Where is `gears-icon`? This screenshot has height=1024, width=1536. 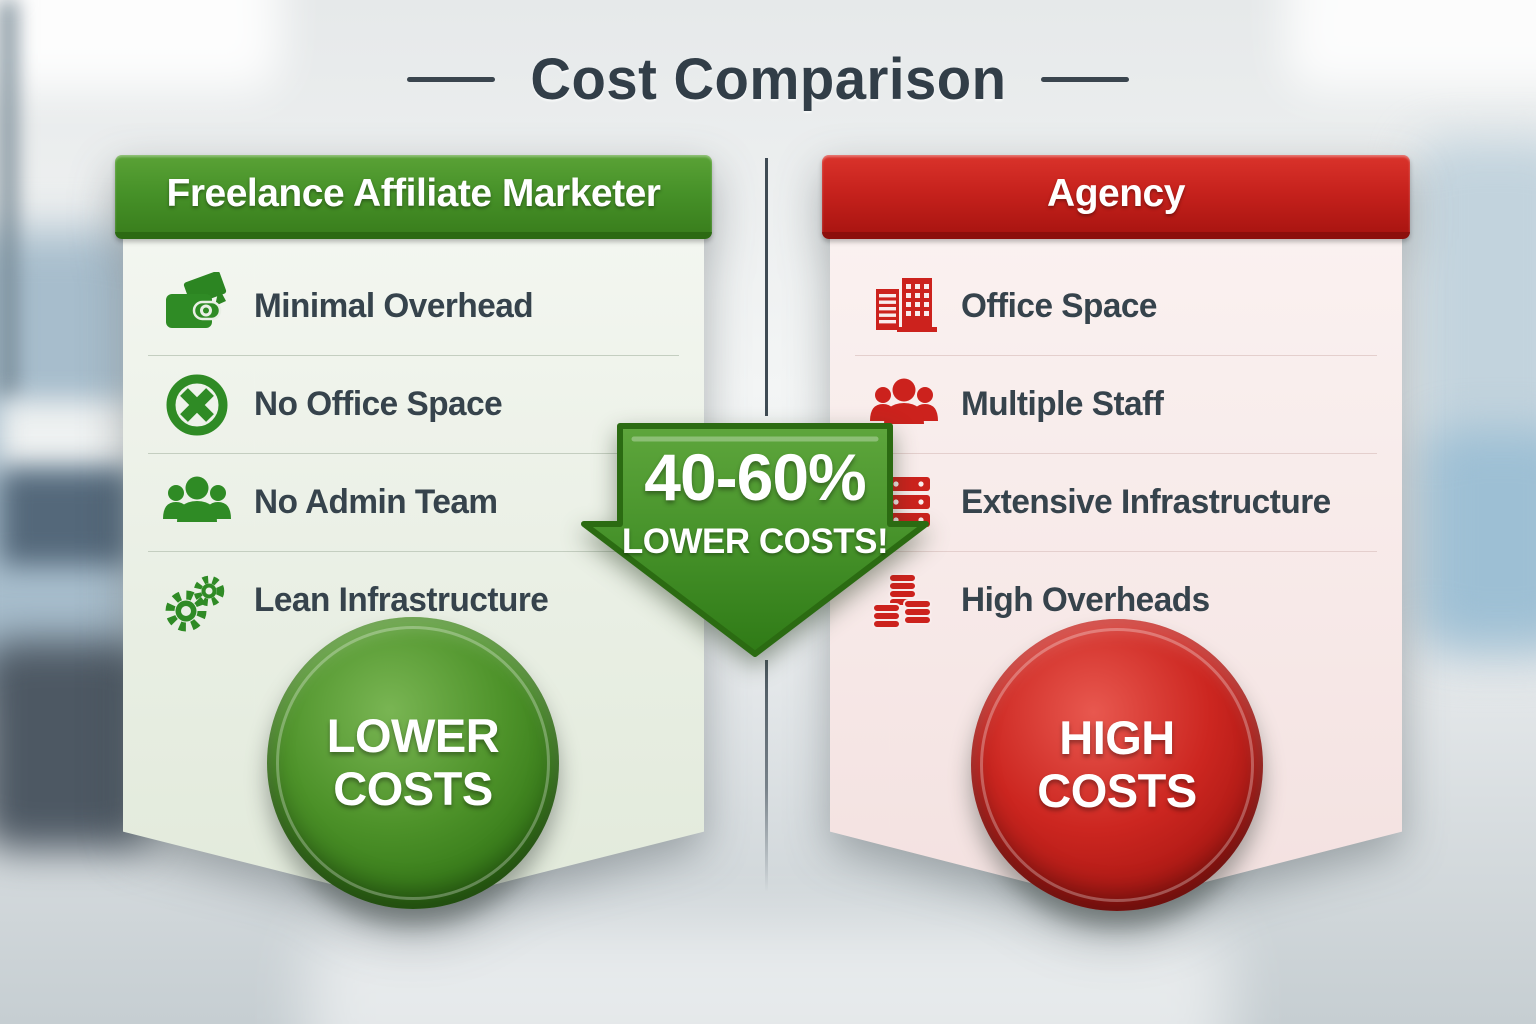
gears-icon is located at coordinates (197, 601).